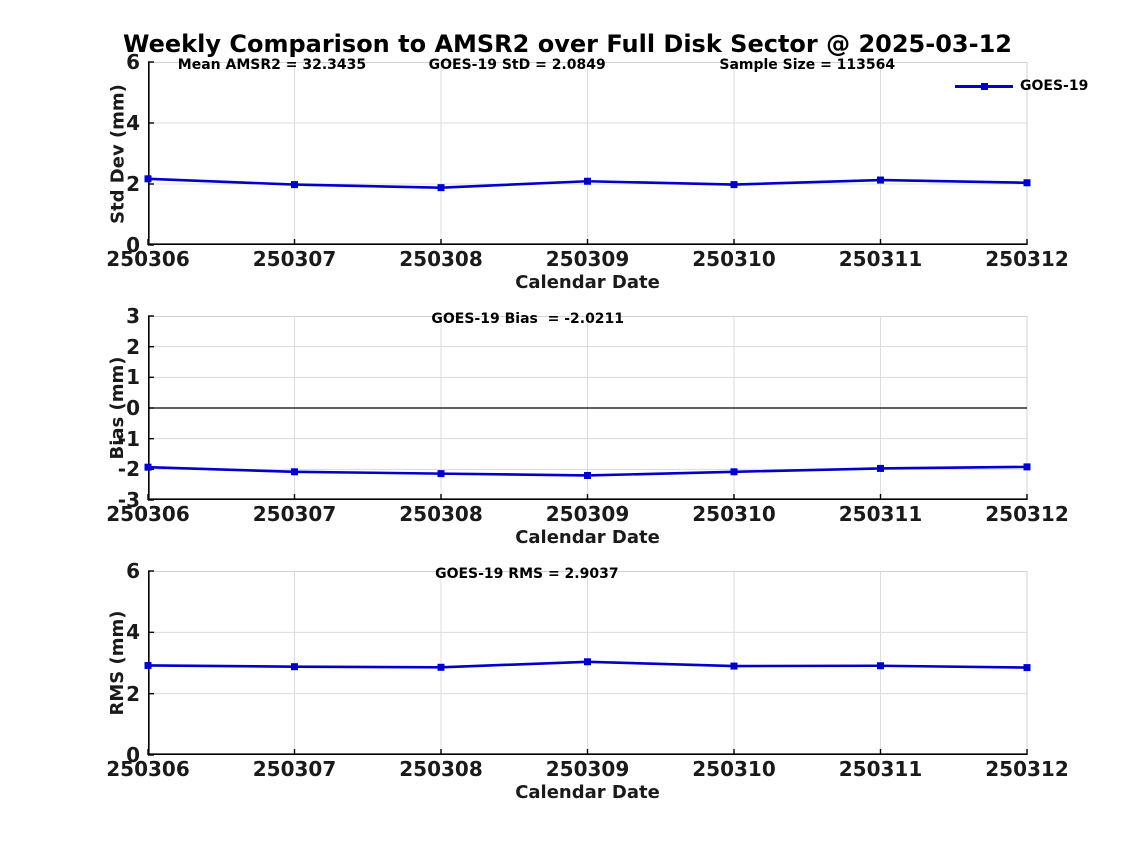 The image size is (1135, 851). What do you see at coordinates (117, 663) in the screenshot?
I see `y-axis-label: RMS (mm)` at bounding box center [117, 663].